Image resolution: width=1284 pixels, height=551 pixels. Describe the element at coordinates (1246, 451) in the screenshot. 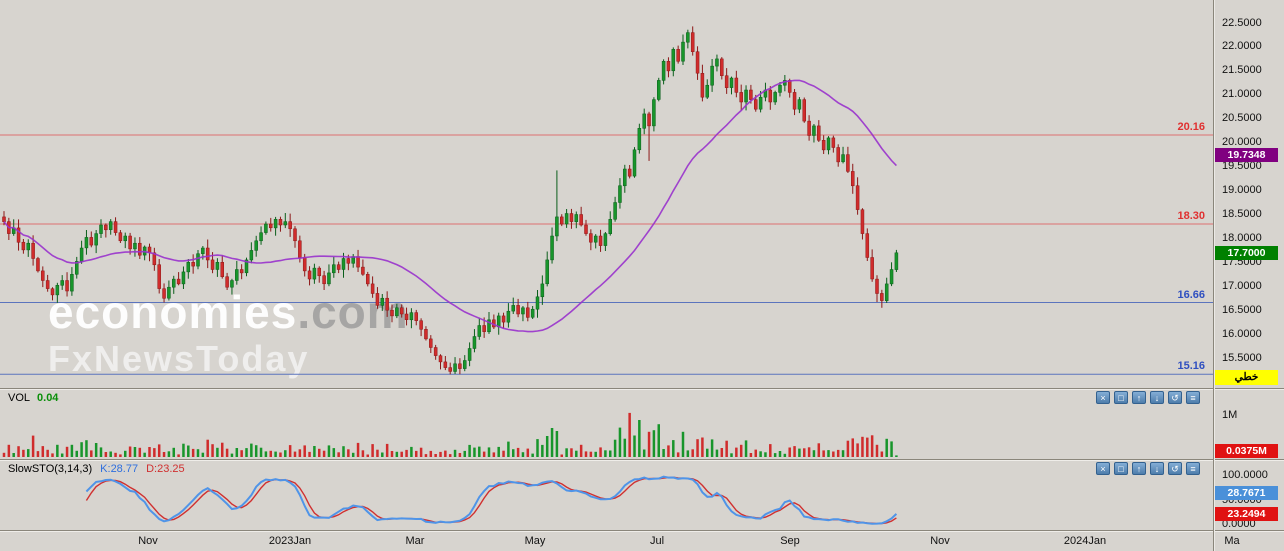

I see `volume-value-badge: 0.0375M` at that location.